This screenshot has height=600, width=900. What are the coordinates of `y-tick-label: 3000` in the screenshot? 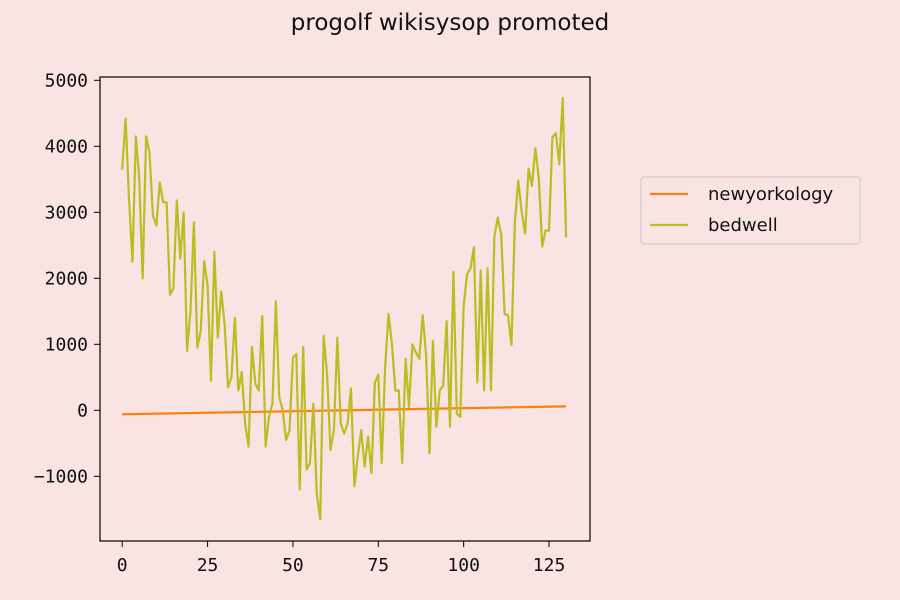 It's located at (66, 212).